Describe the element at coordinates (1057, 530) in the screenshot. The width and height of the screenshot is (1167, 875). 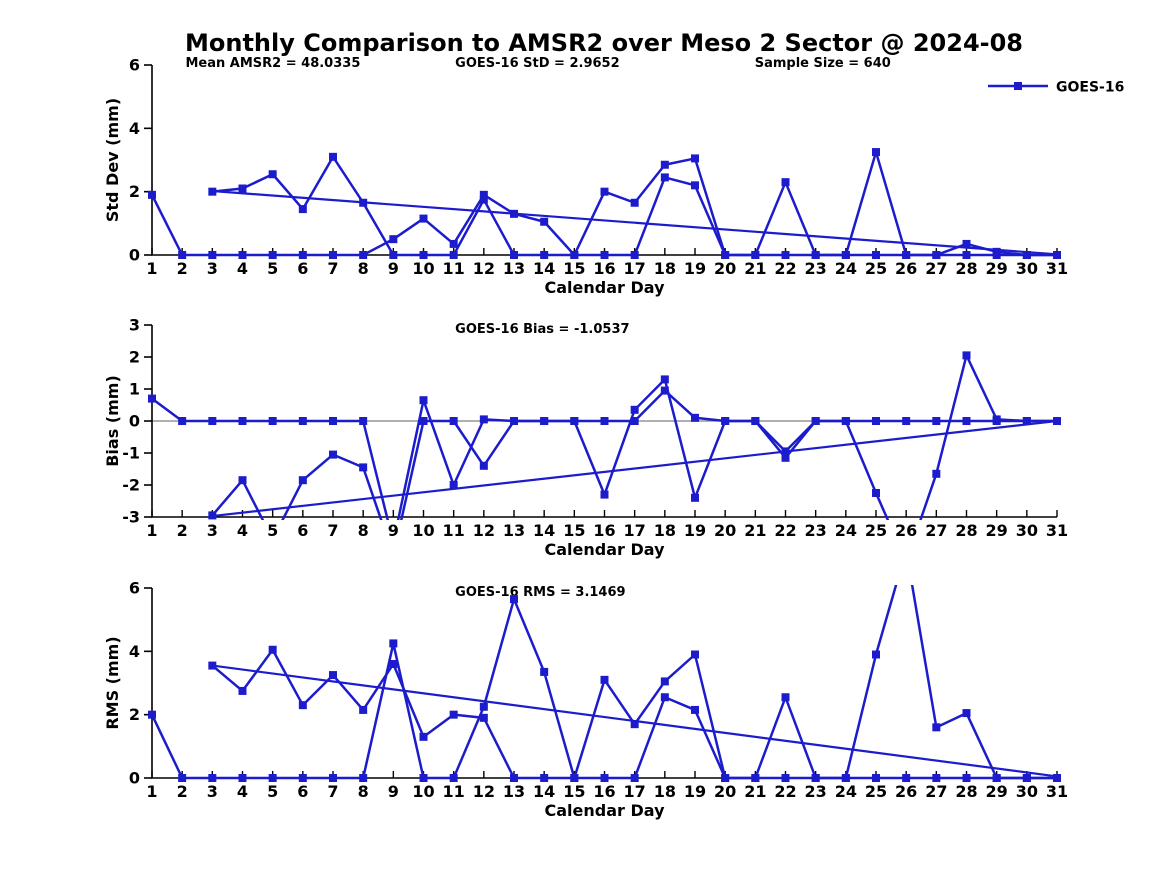
I see `x-tick-label: 31` at that location.